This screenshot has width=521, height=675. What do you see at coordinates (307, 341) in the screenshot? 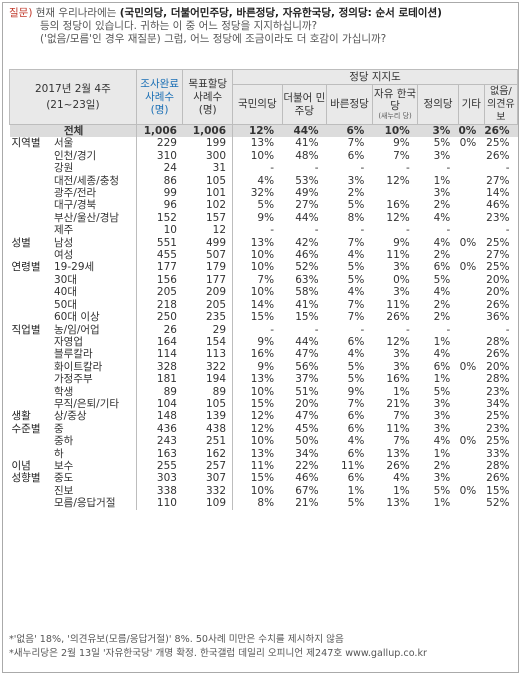
I see `support-democratic-cell: 44%` at bounding box center [307, 341].